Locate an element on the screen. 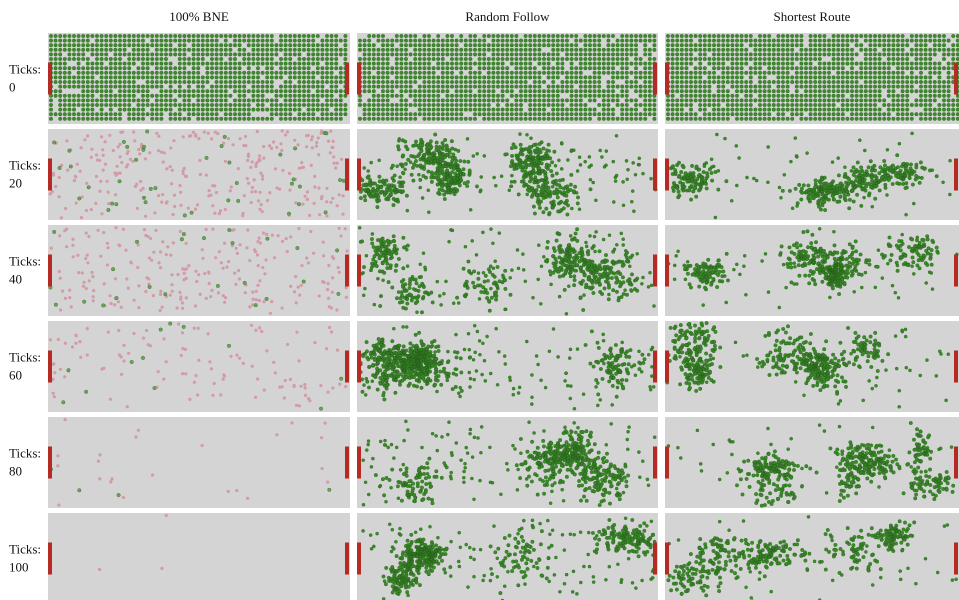 The image size is (959, 600). row-tick: 100 is located at coordinates (19, 567).